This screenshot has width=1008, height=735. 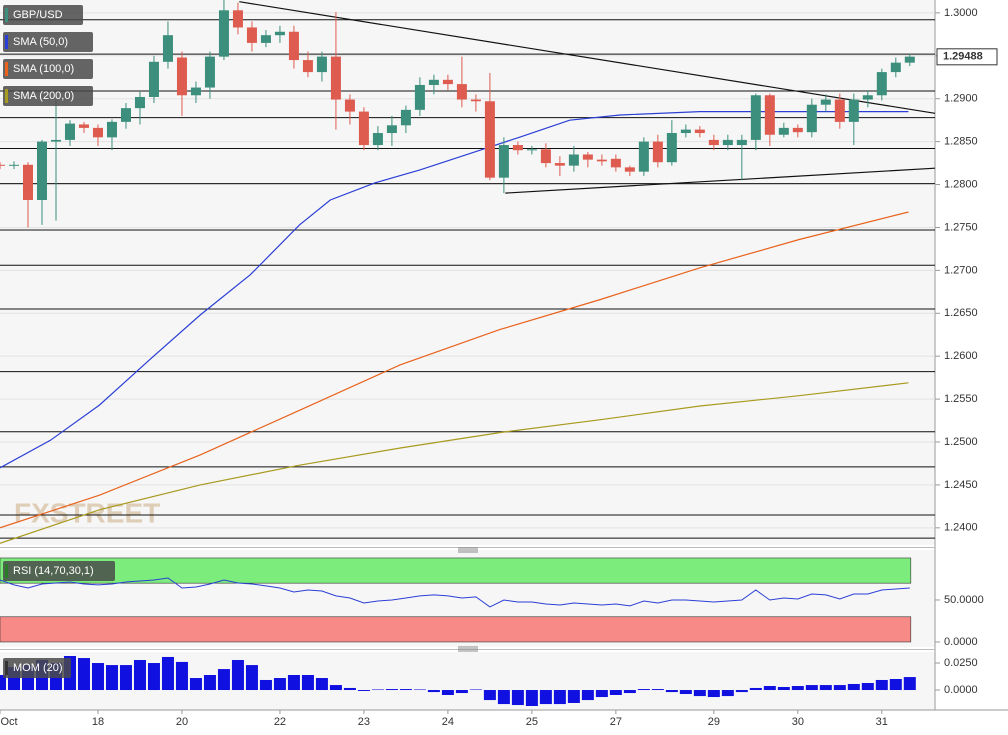 I want to click on y-tick-label: 1.2850, so click(x=961, y=142).